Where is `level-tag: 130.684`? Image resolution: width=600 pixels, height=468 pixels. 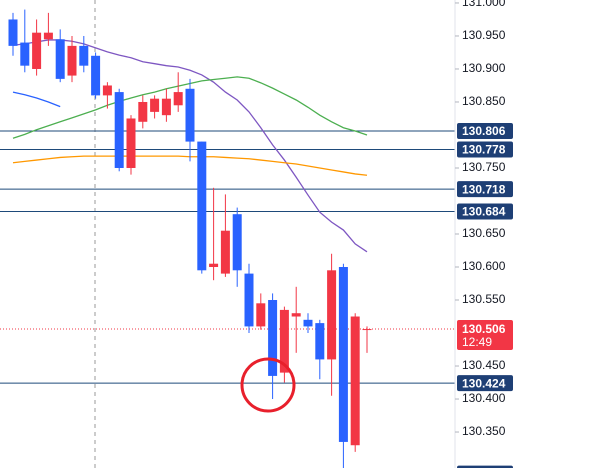
level-tag: 130.684 is located at coordinates (485, 211).